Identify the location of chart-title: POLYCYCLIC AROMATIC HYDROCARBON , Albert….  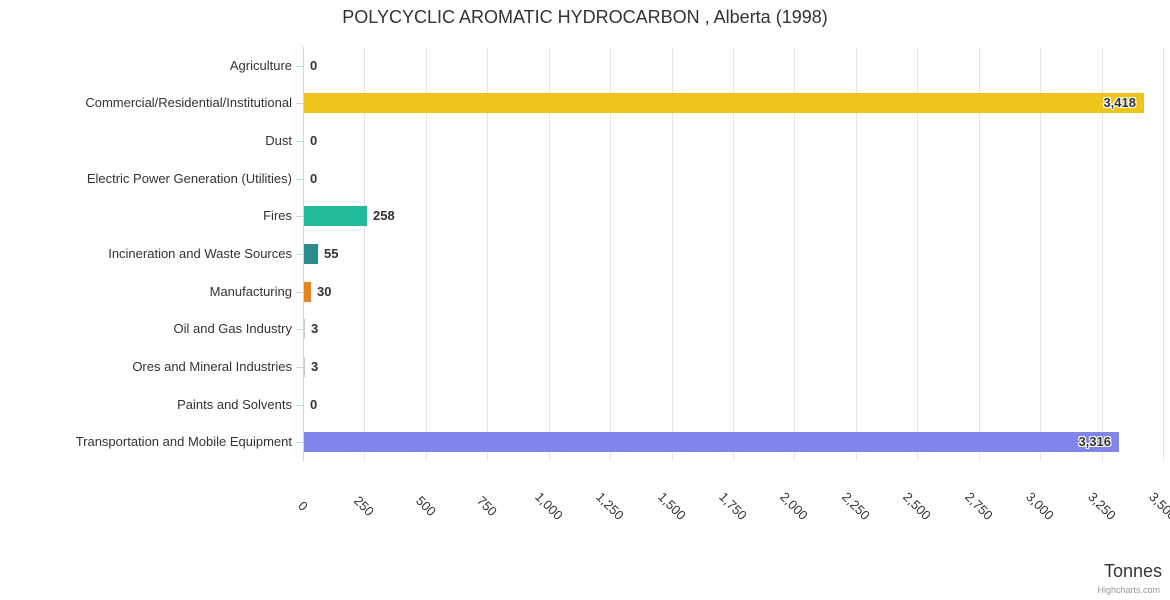
(585, 17).